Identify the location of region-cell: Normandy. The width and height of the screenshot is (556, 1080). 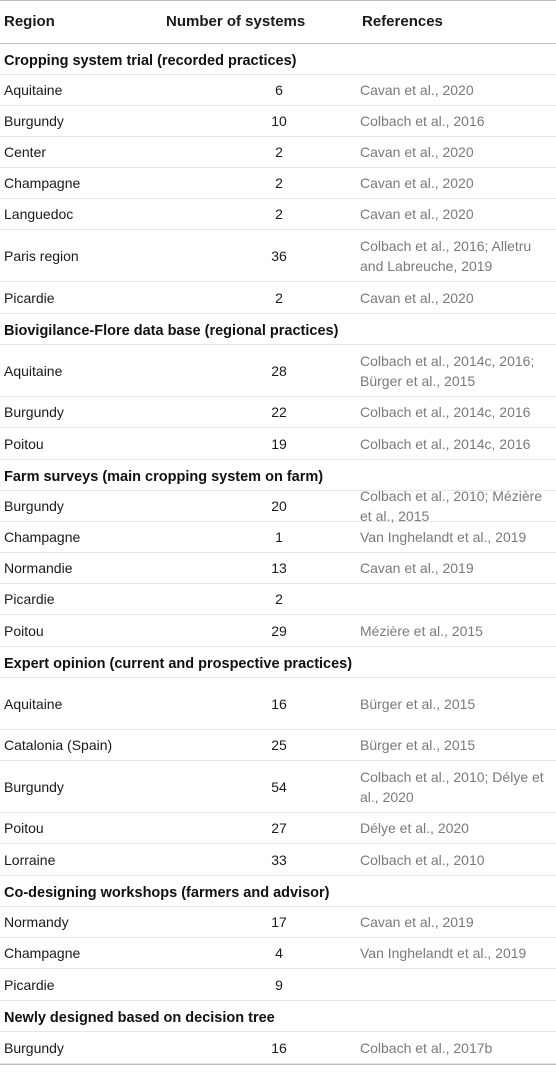
(36, 922).